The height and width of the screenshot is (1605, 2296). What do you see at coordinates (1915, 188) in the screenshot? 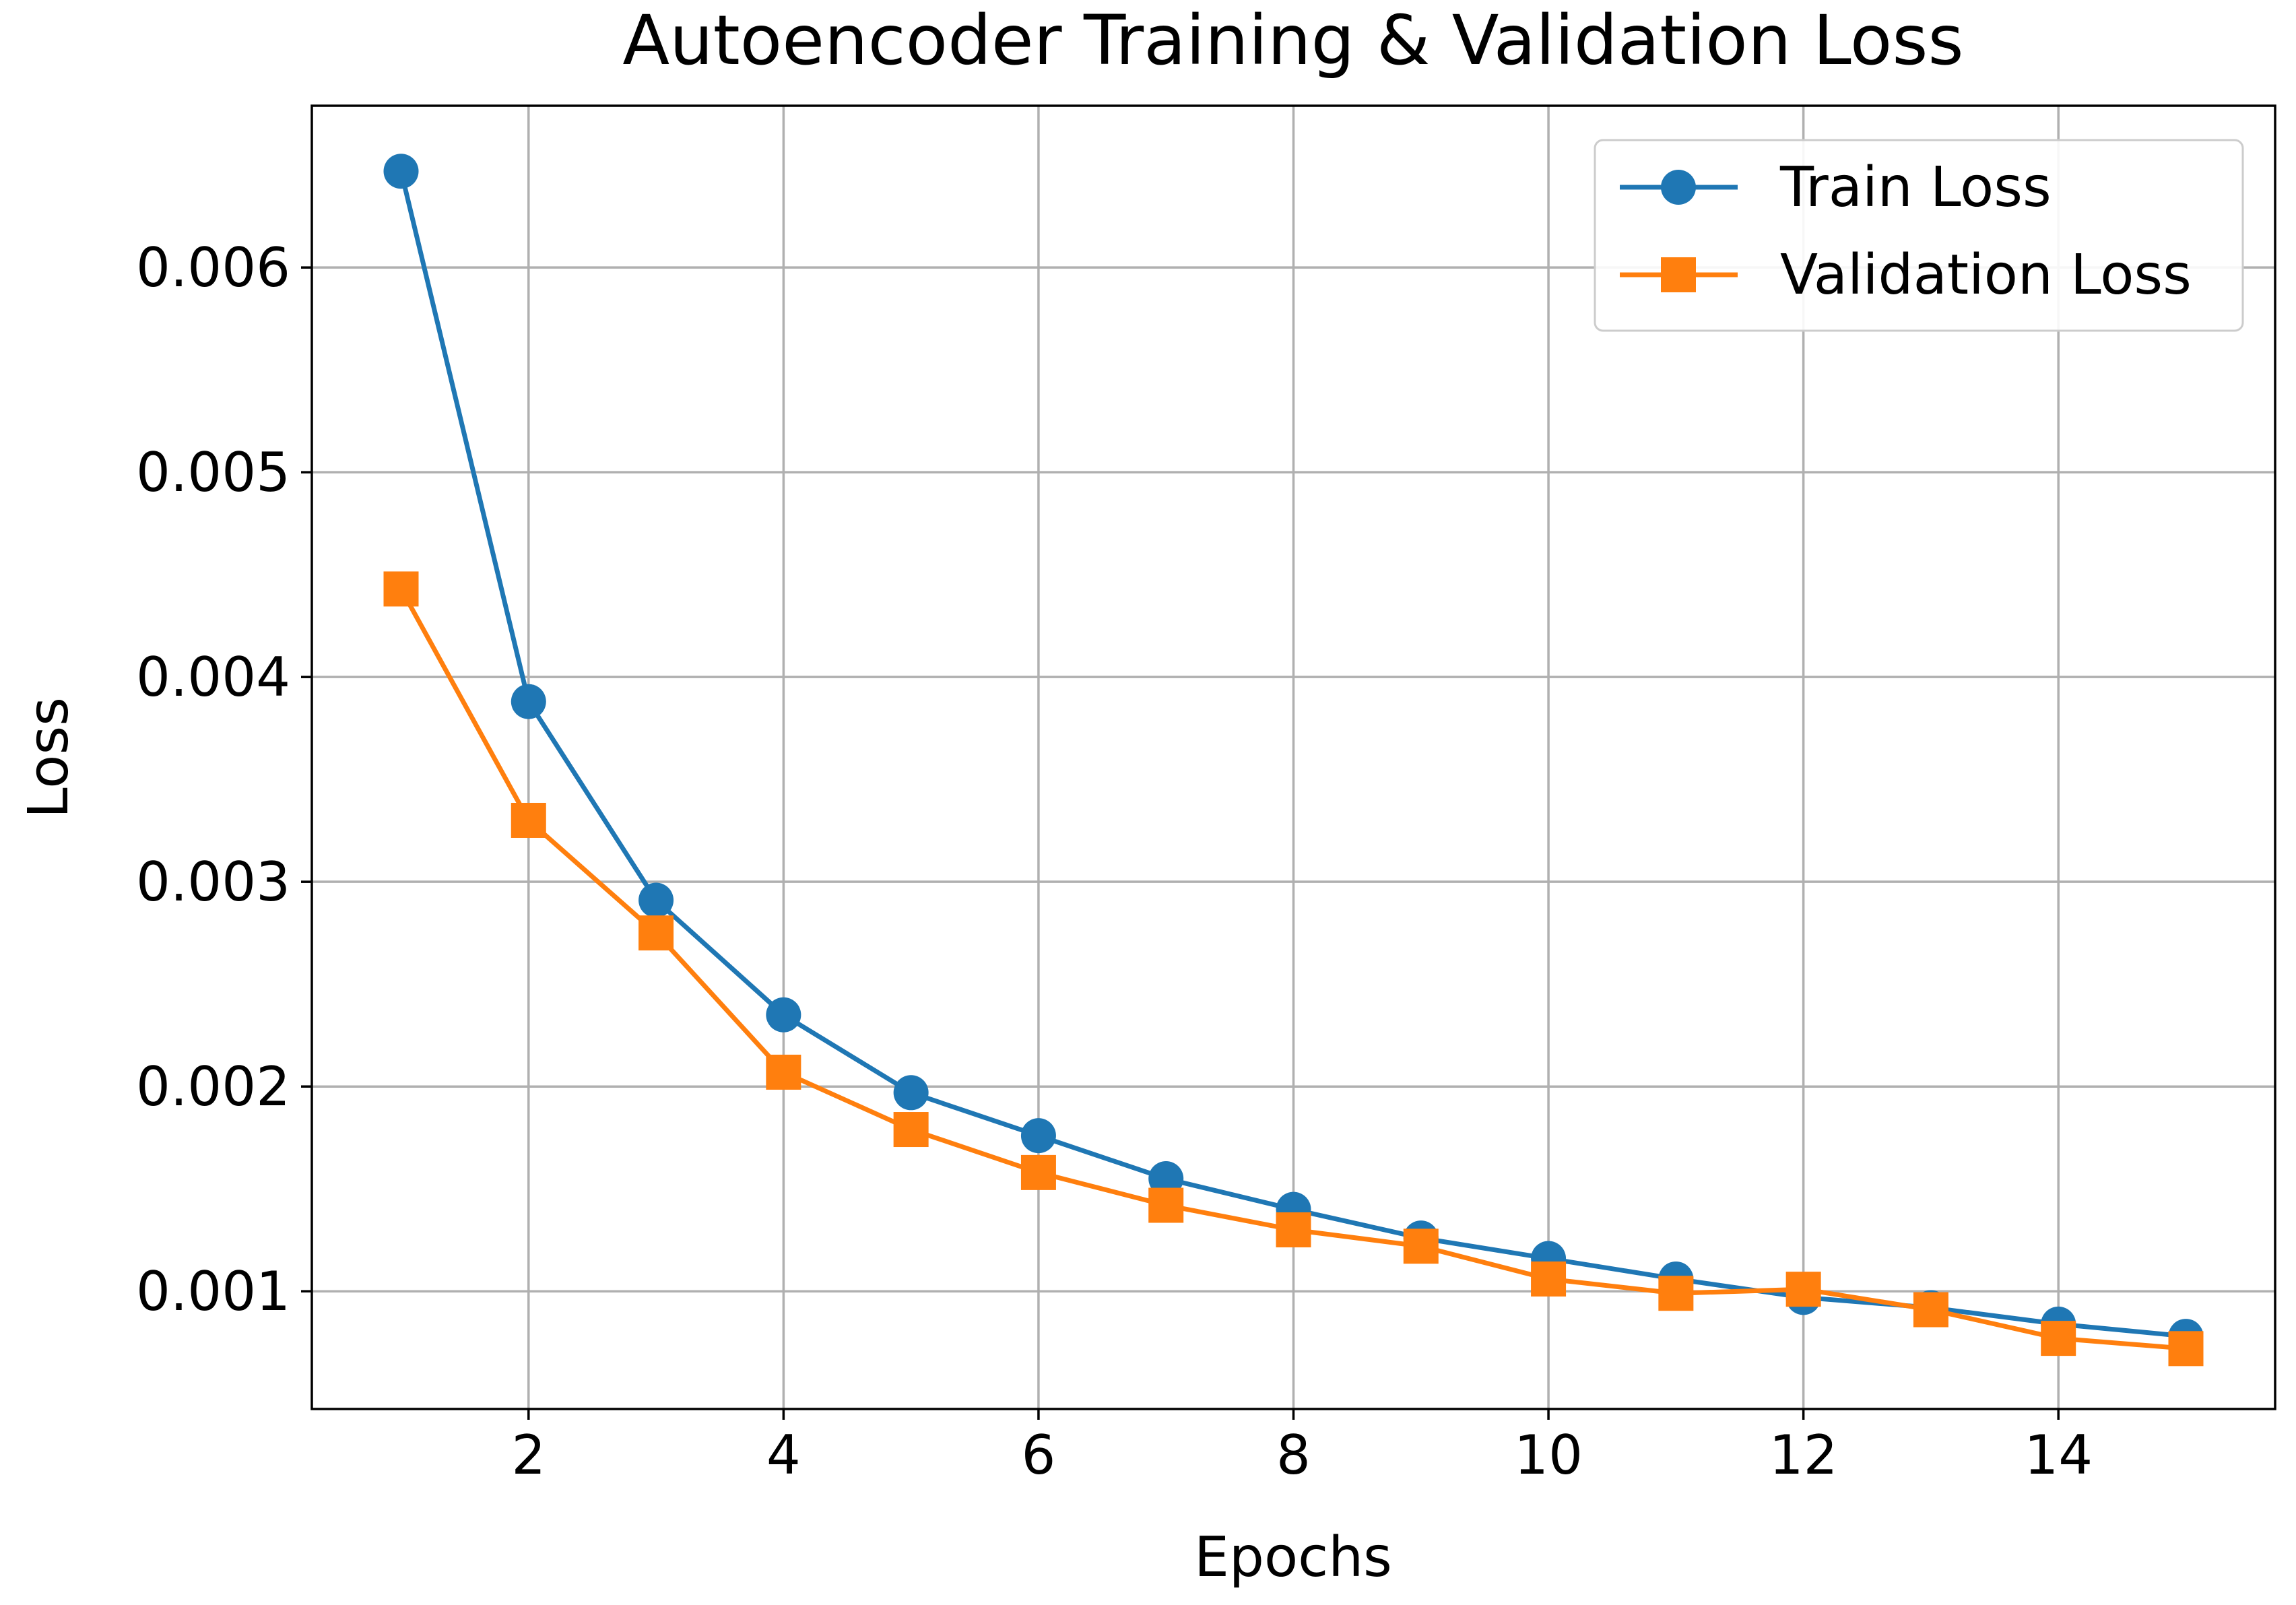
I see `legend-train-label: Train Loss` at bounding box center [1915, 188].